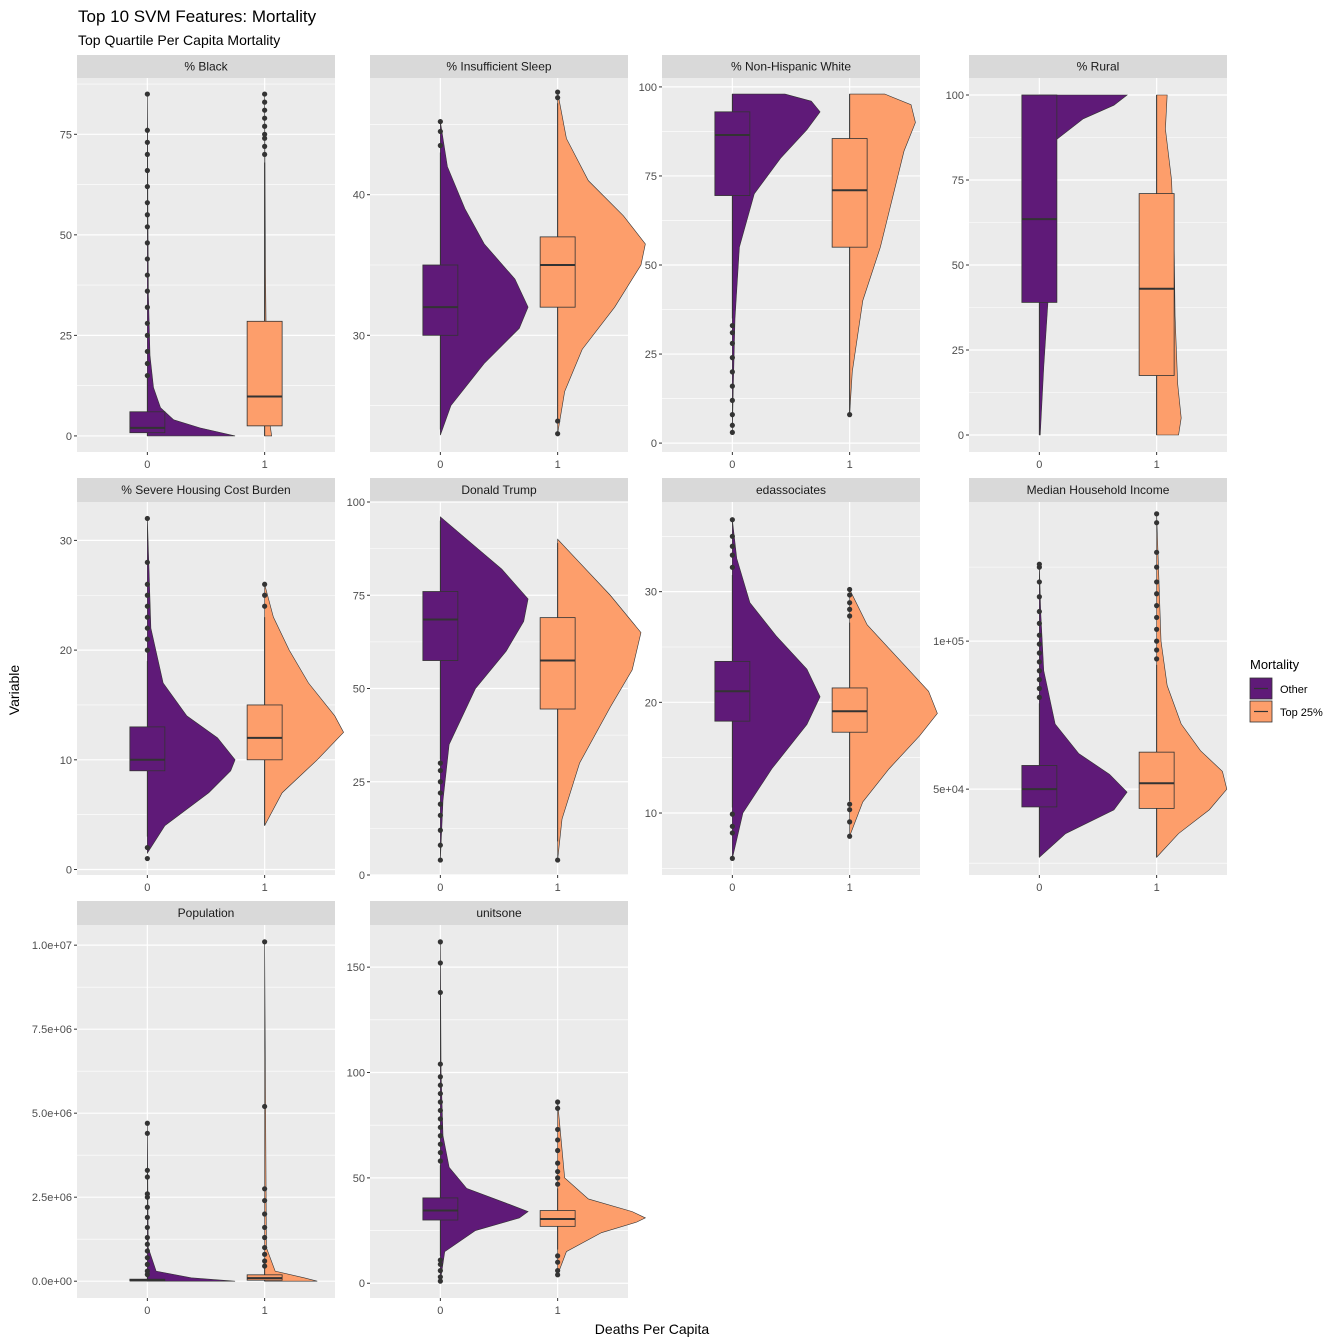 This screenshot has height=1344, width=1344. Describe the element at coordinates (66, 651) in the screenshot. I see `y-tick-label: 20` at that location.